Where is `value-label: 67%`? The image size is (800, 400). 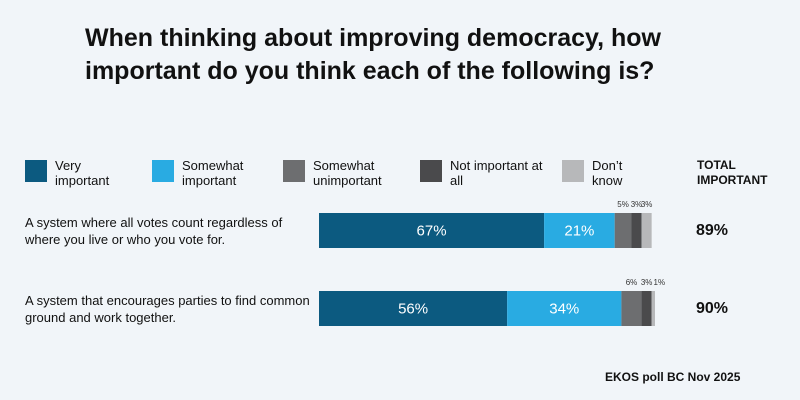
value-label: 67% is located at coordinates (432, 230).